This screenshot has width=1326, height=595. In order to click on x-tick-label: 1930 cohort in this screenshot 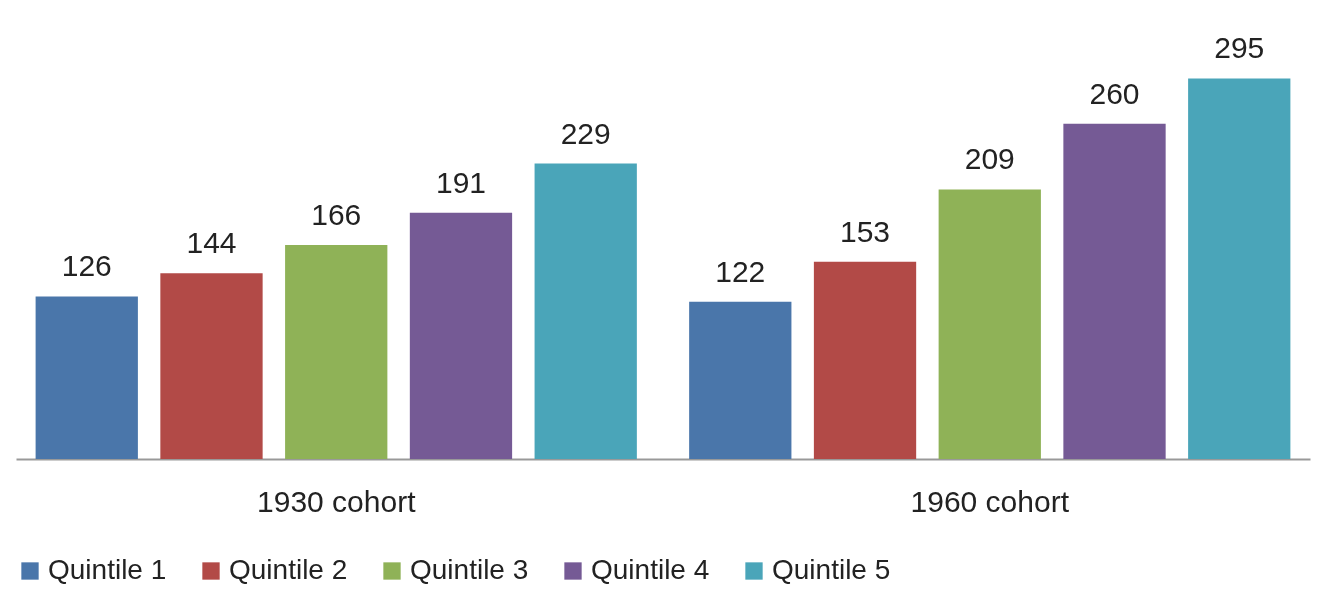, I will do `click(337, 501)`.